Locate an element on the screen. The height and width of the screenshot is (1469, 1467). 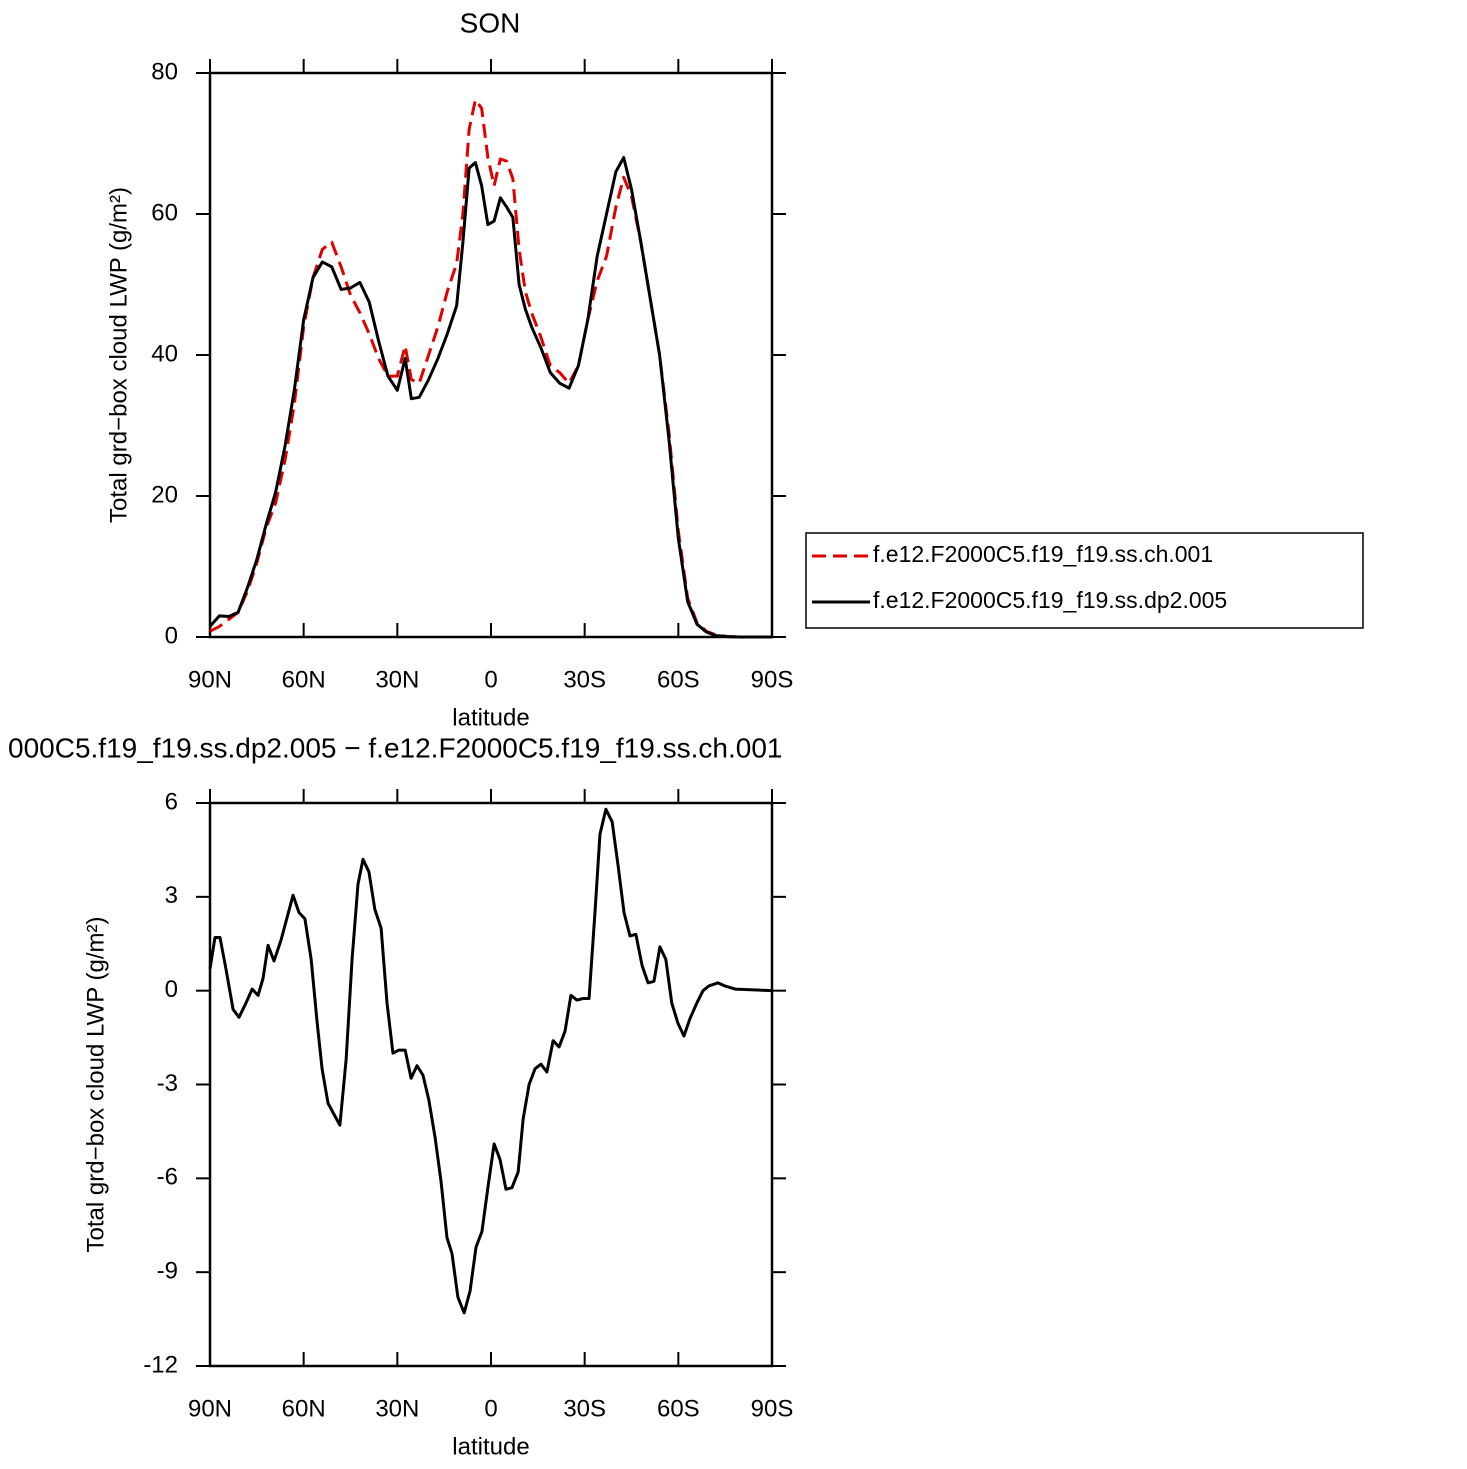
y-tick-label: -12 is located at coordinates (160, 1364).